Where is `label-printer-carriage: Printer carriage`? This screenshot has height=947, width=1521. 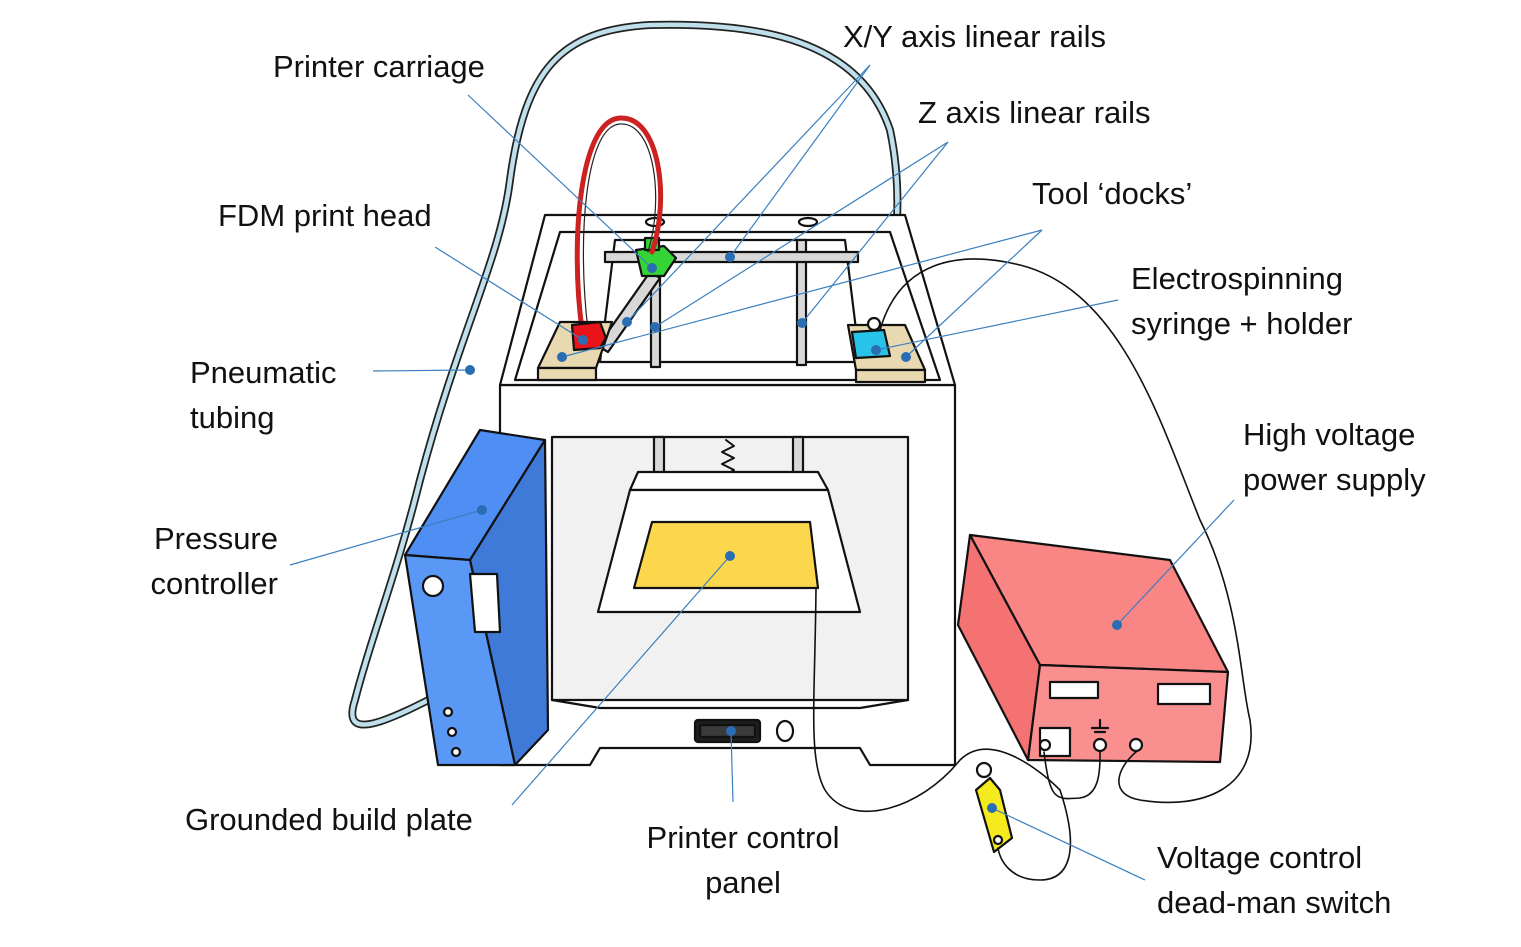
label-printer-carriage: Printer carriage is located at coordinates (379, 66).